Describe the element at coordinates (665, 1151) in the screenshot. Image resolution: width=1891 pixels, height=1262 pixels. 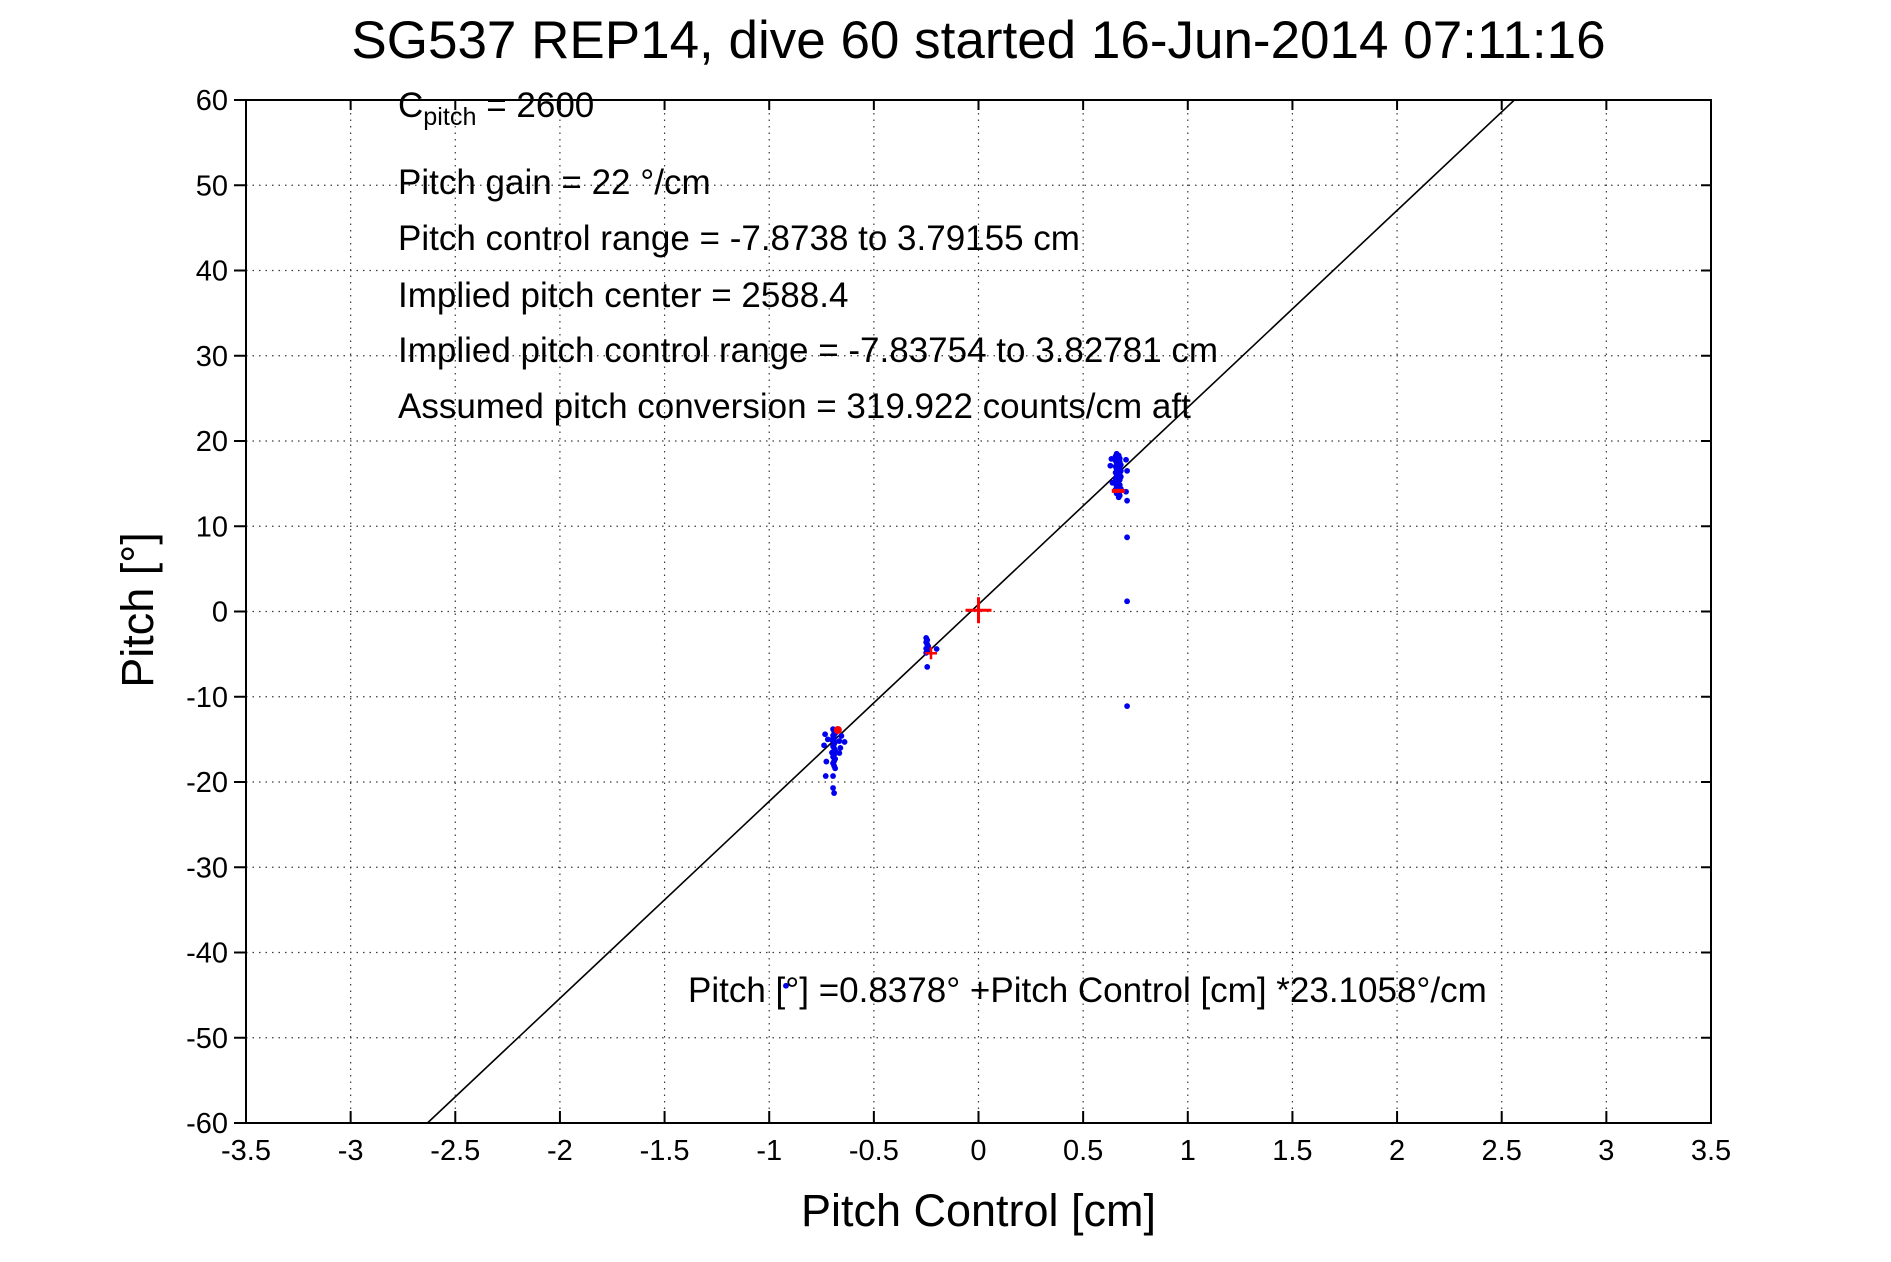
I see `x-tick-label: -1.5` at that location.